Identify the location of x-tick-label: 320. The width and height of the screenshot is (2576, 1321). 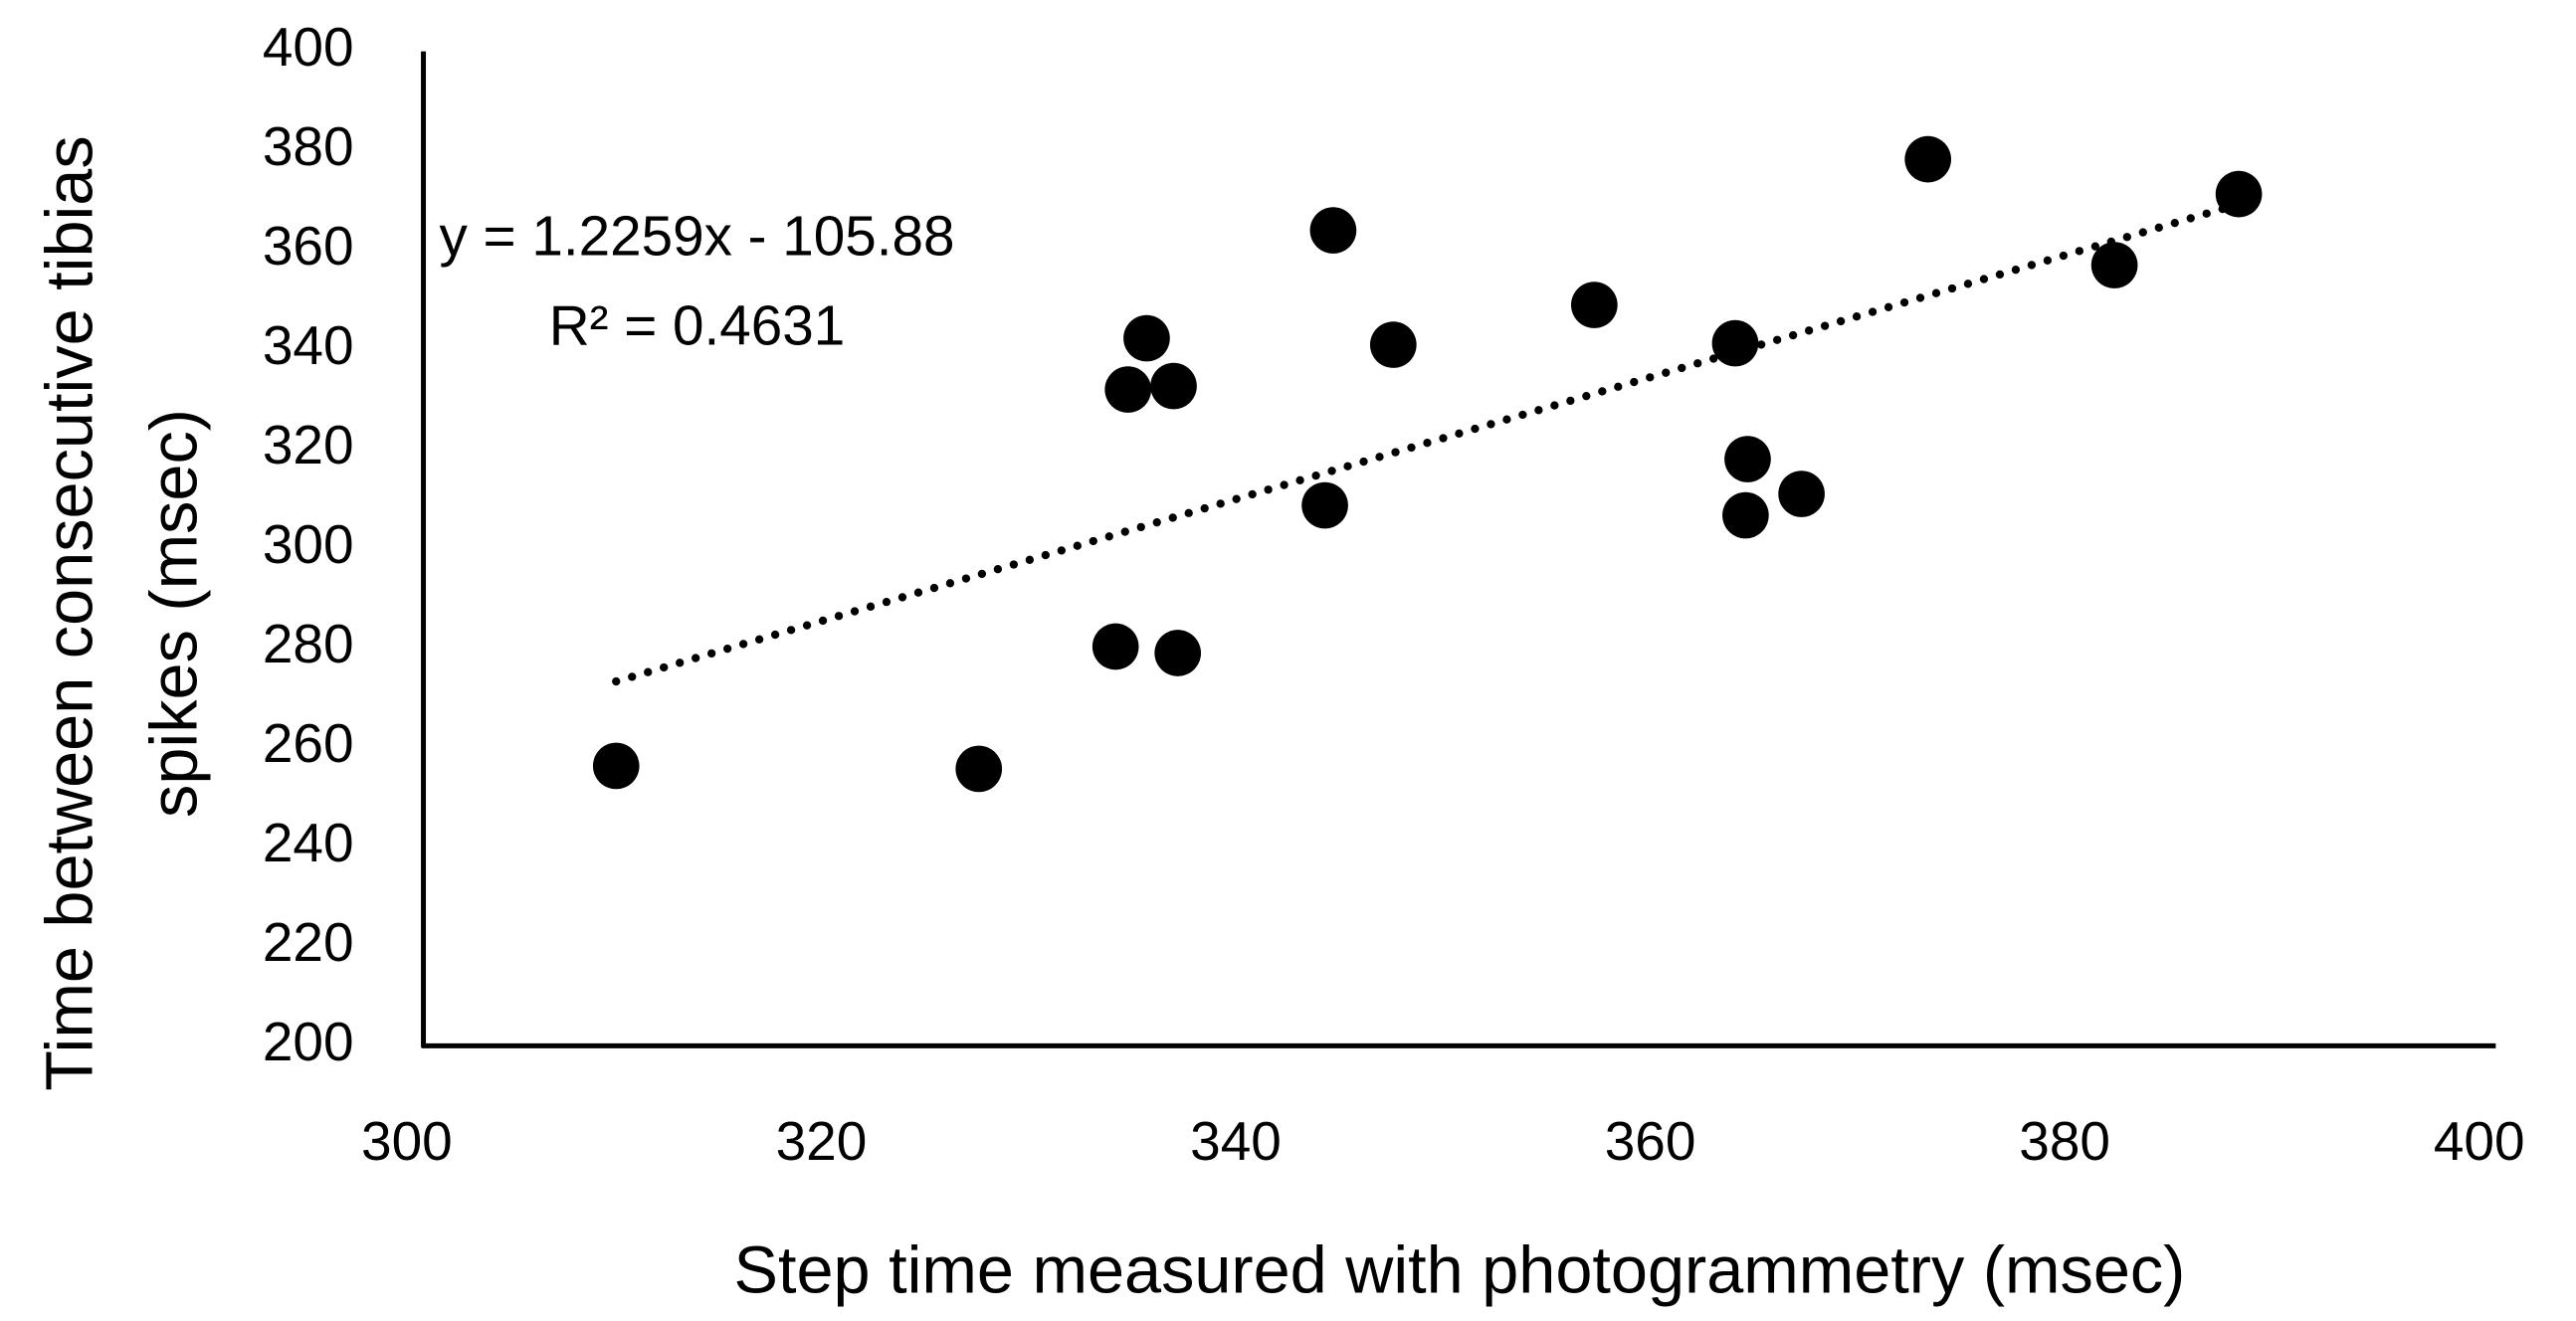
(822, 1141).